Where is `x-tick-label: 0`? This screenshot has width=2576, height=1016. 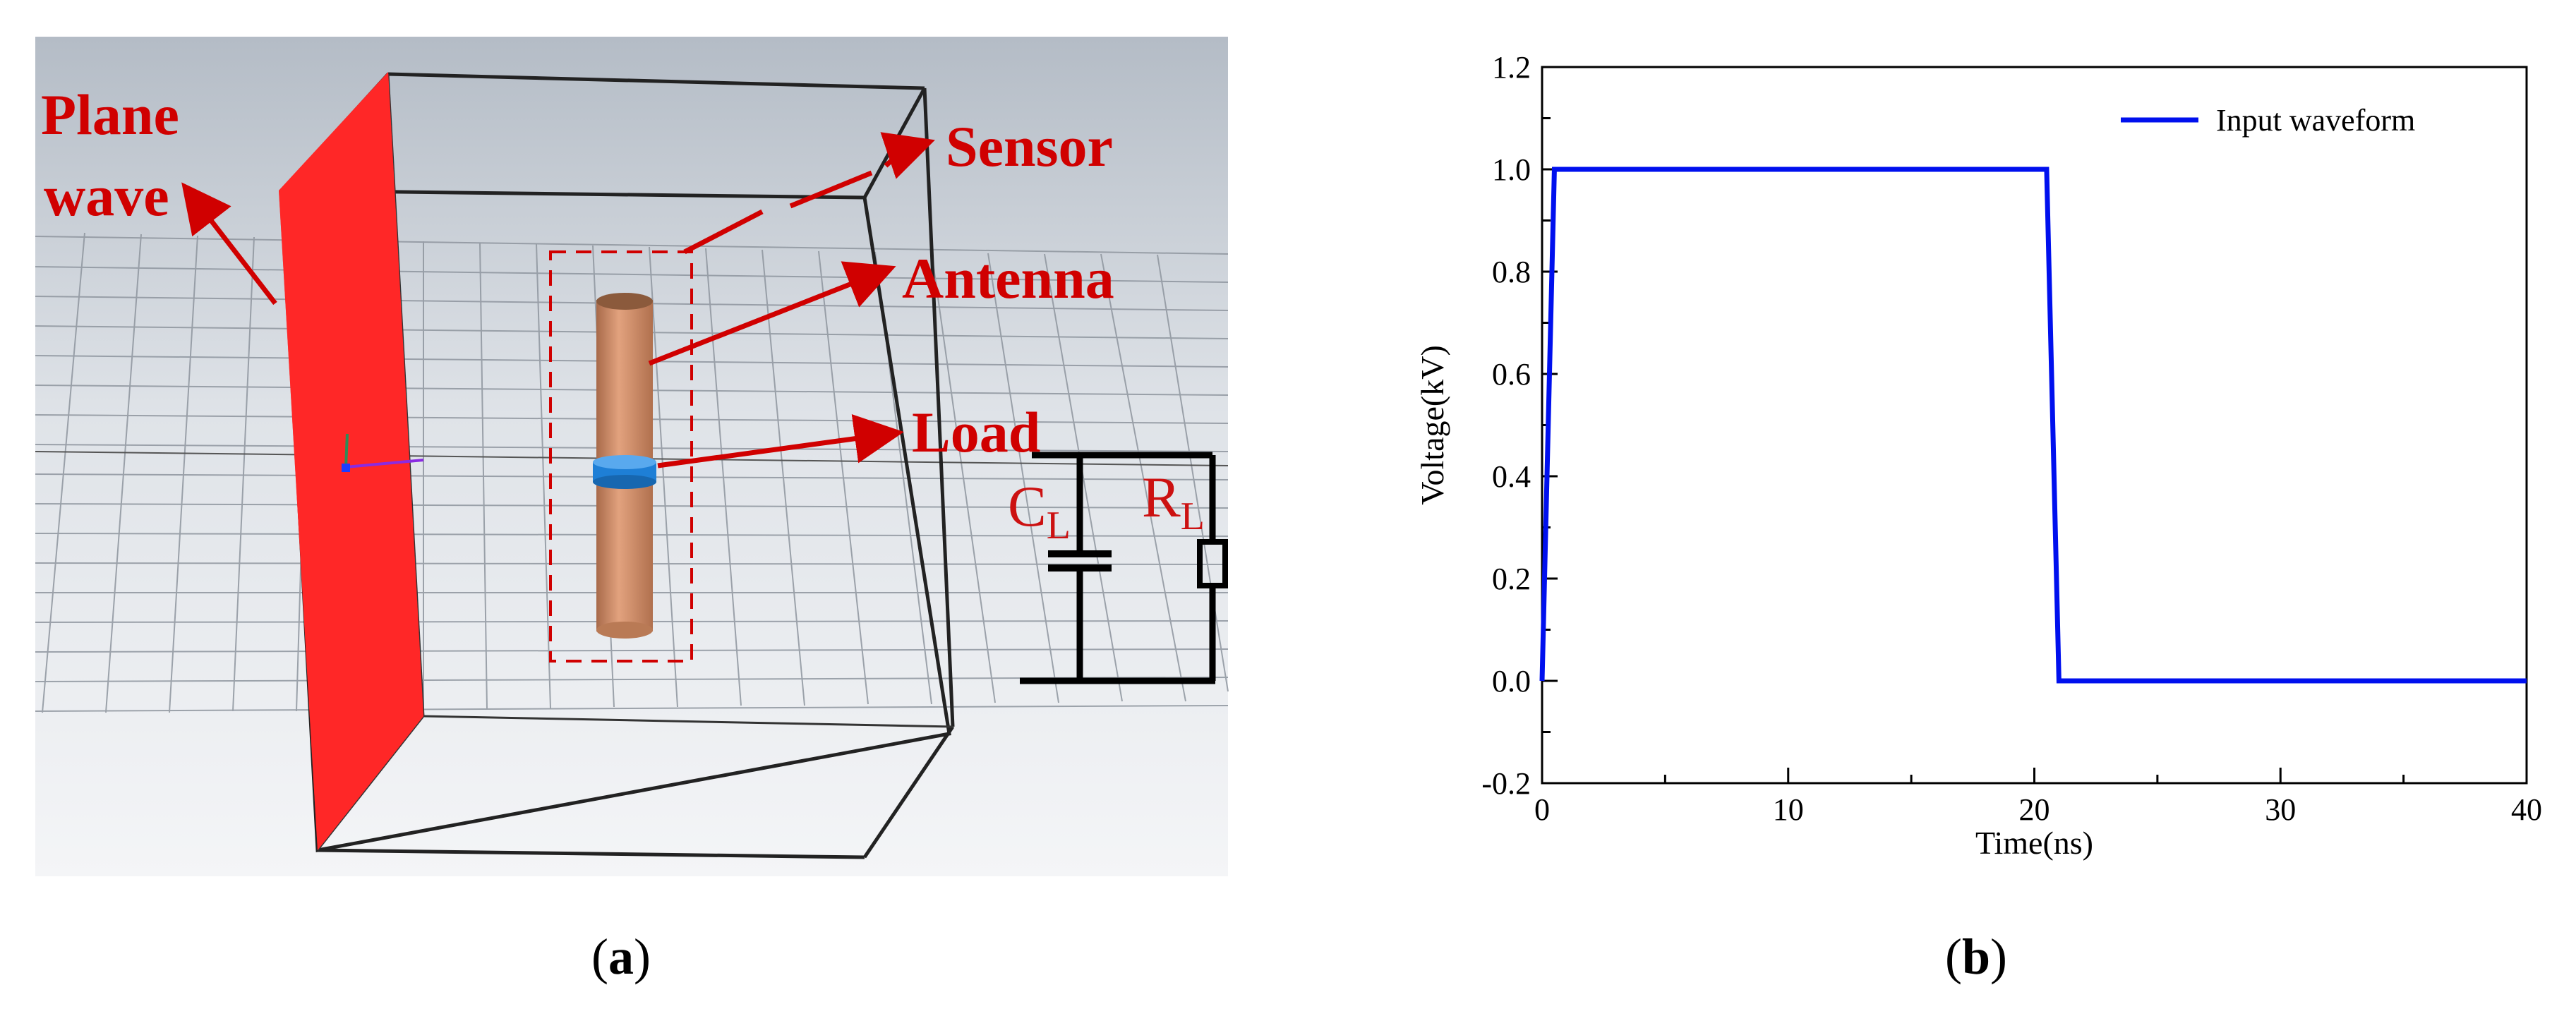
x-tick-label: 0 is located at coordinates (1542, 809).